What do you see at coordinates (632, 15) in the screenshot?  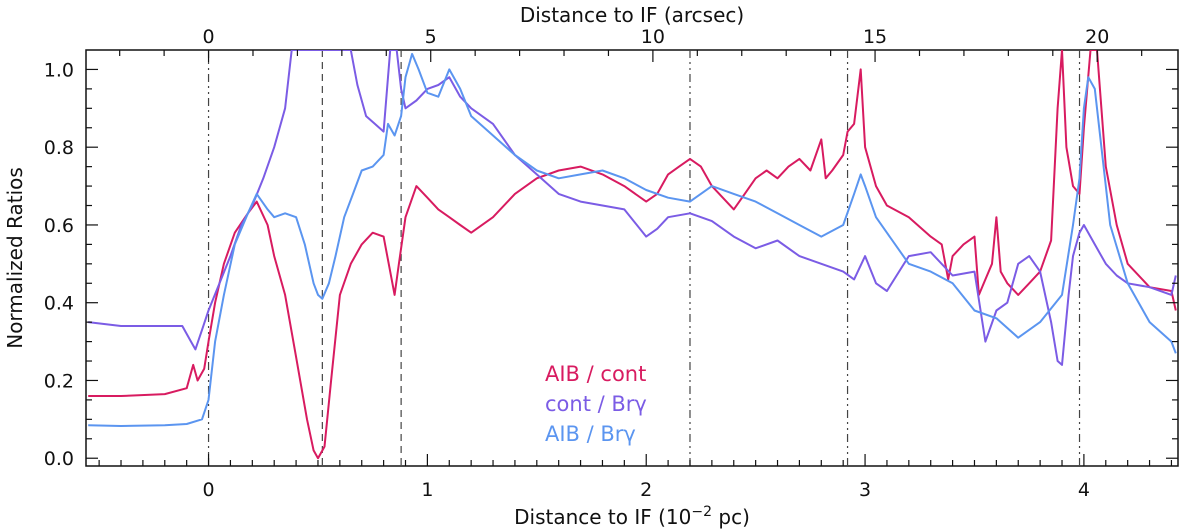 I see `top-axis-title: Distance to IF (arcsec)` at bounding box center [632, 15].